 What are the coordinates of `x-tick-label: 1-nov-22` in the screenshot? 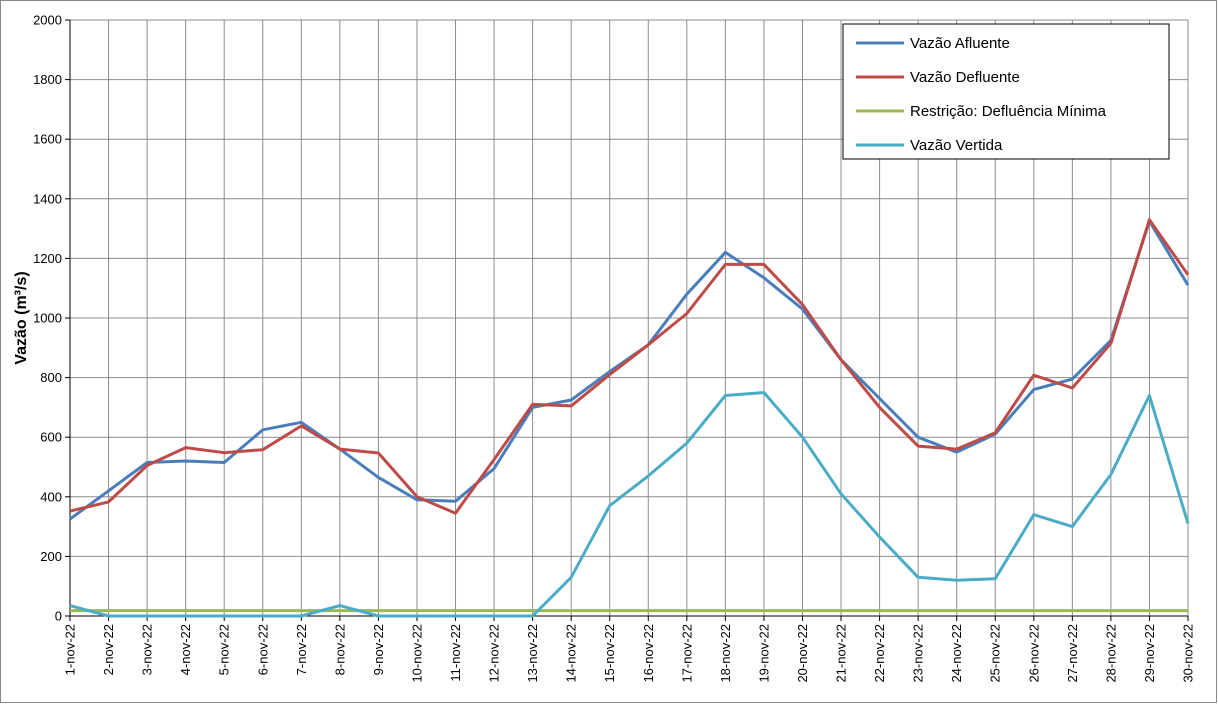 It's located at (70, 649).